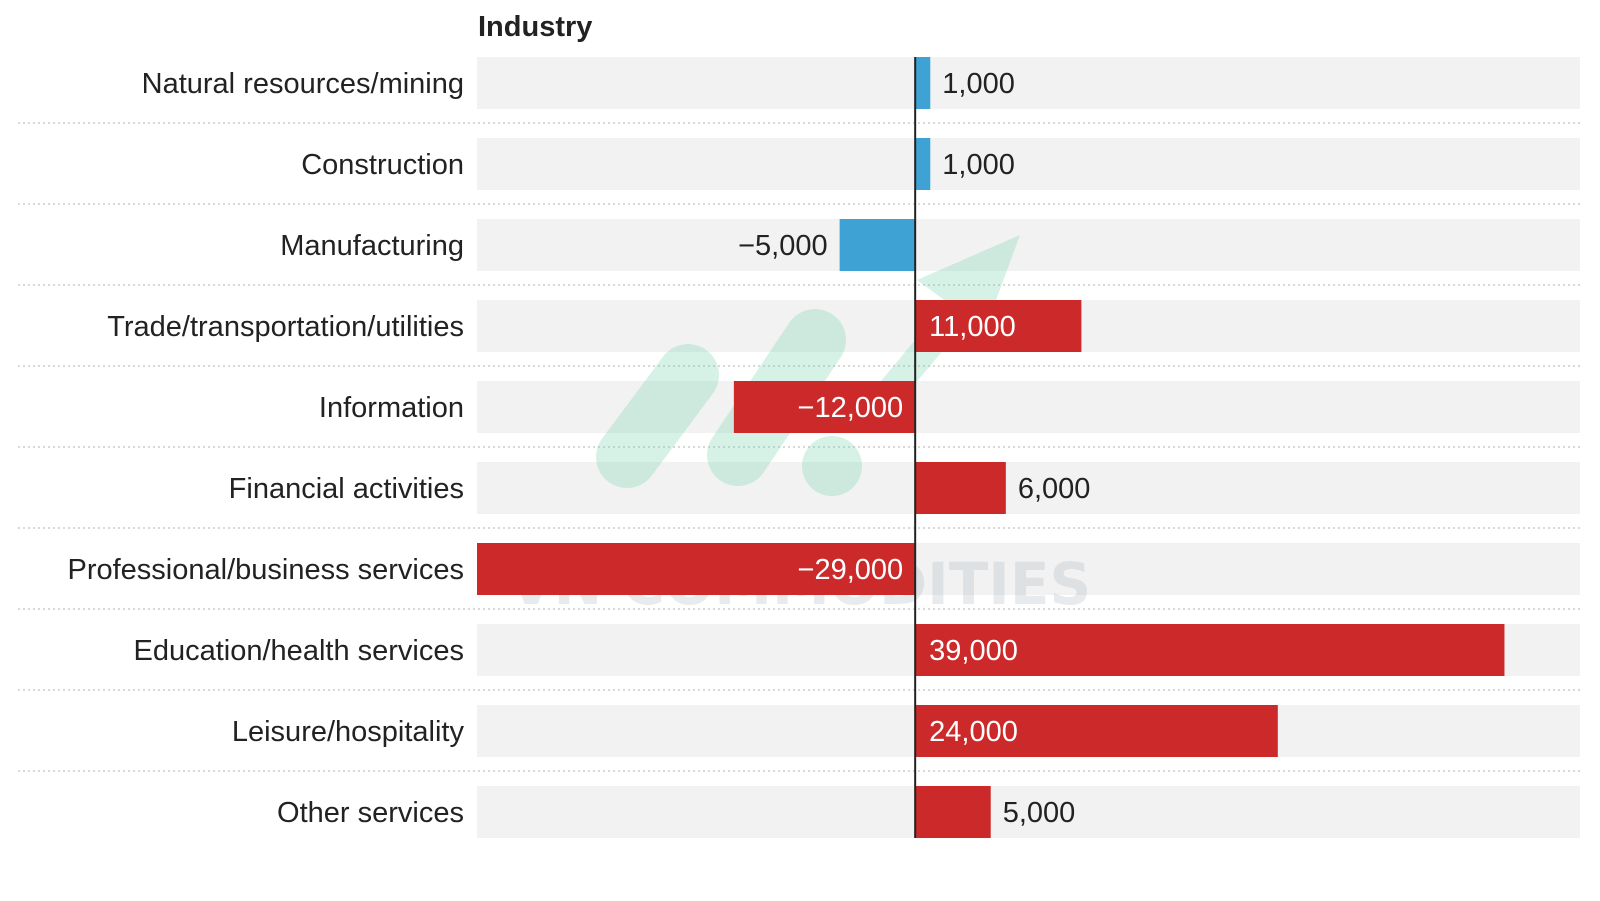  Describe the element at coordinates (851, 570) in the screenshot. I see `value-label: −29,000` at that location.